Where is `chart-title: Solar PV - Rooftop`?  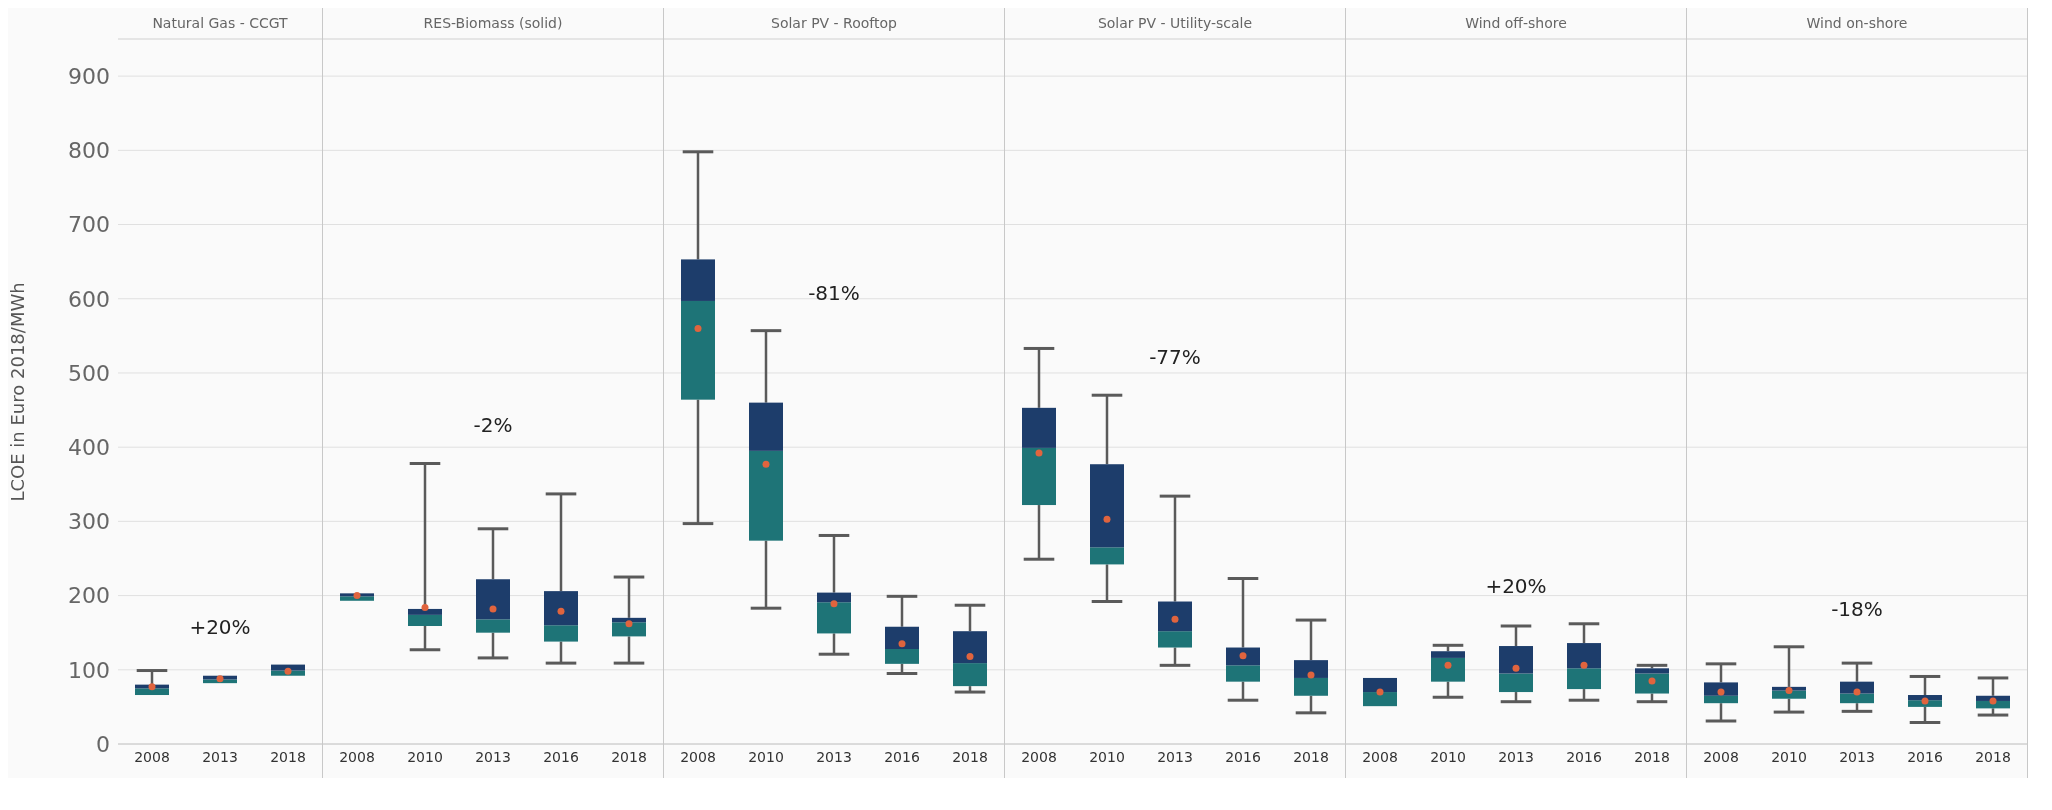 chart-title: Solar PV - Rooftop is located at coordinates (834, 23).